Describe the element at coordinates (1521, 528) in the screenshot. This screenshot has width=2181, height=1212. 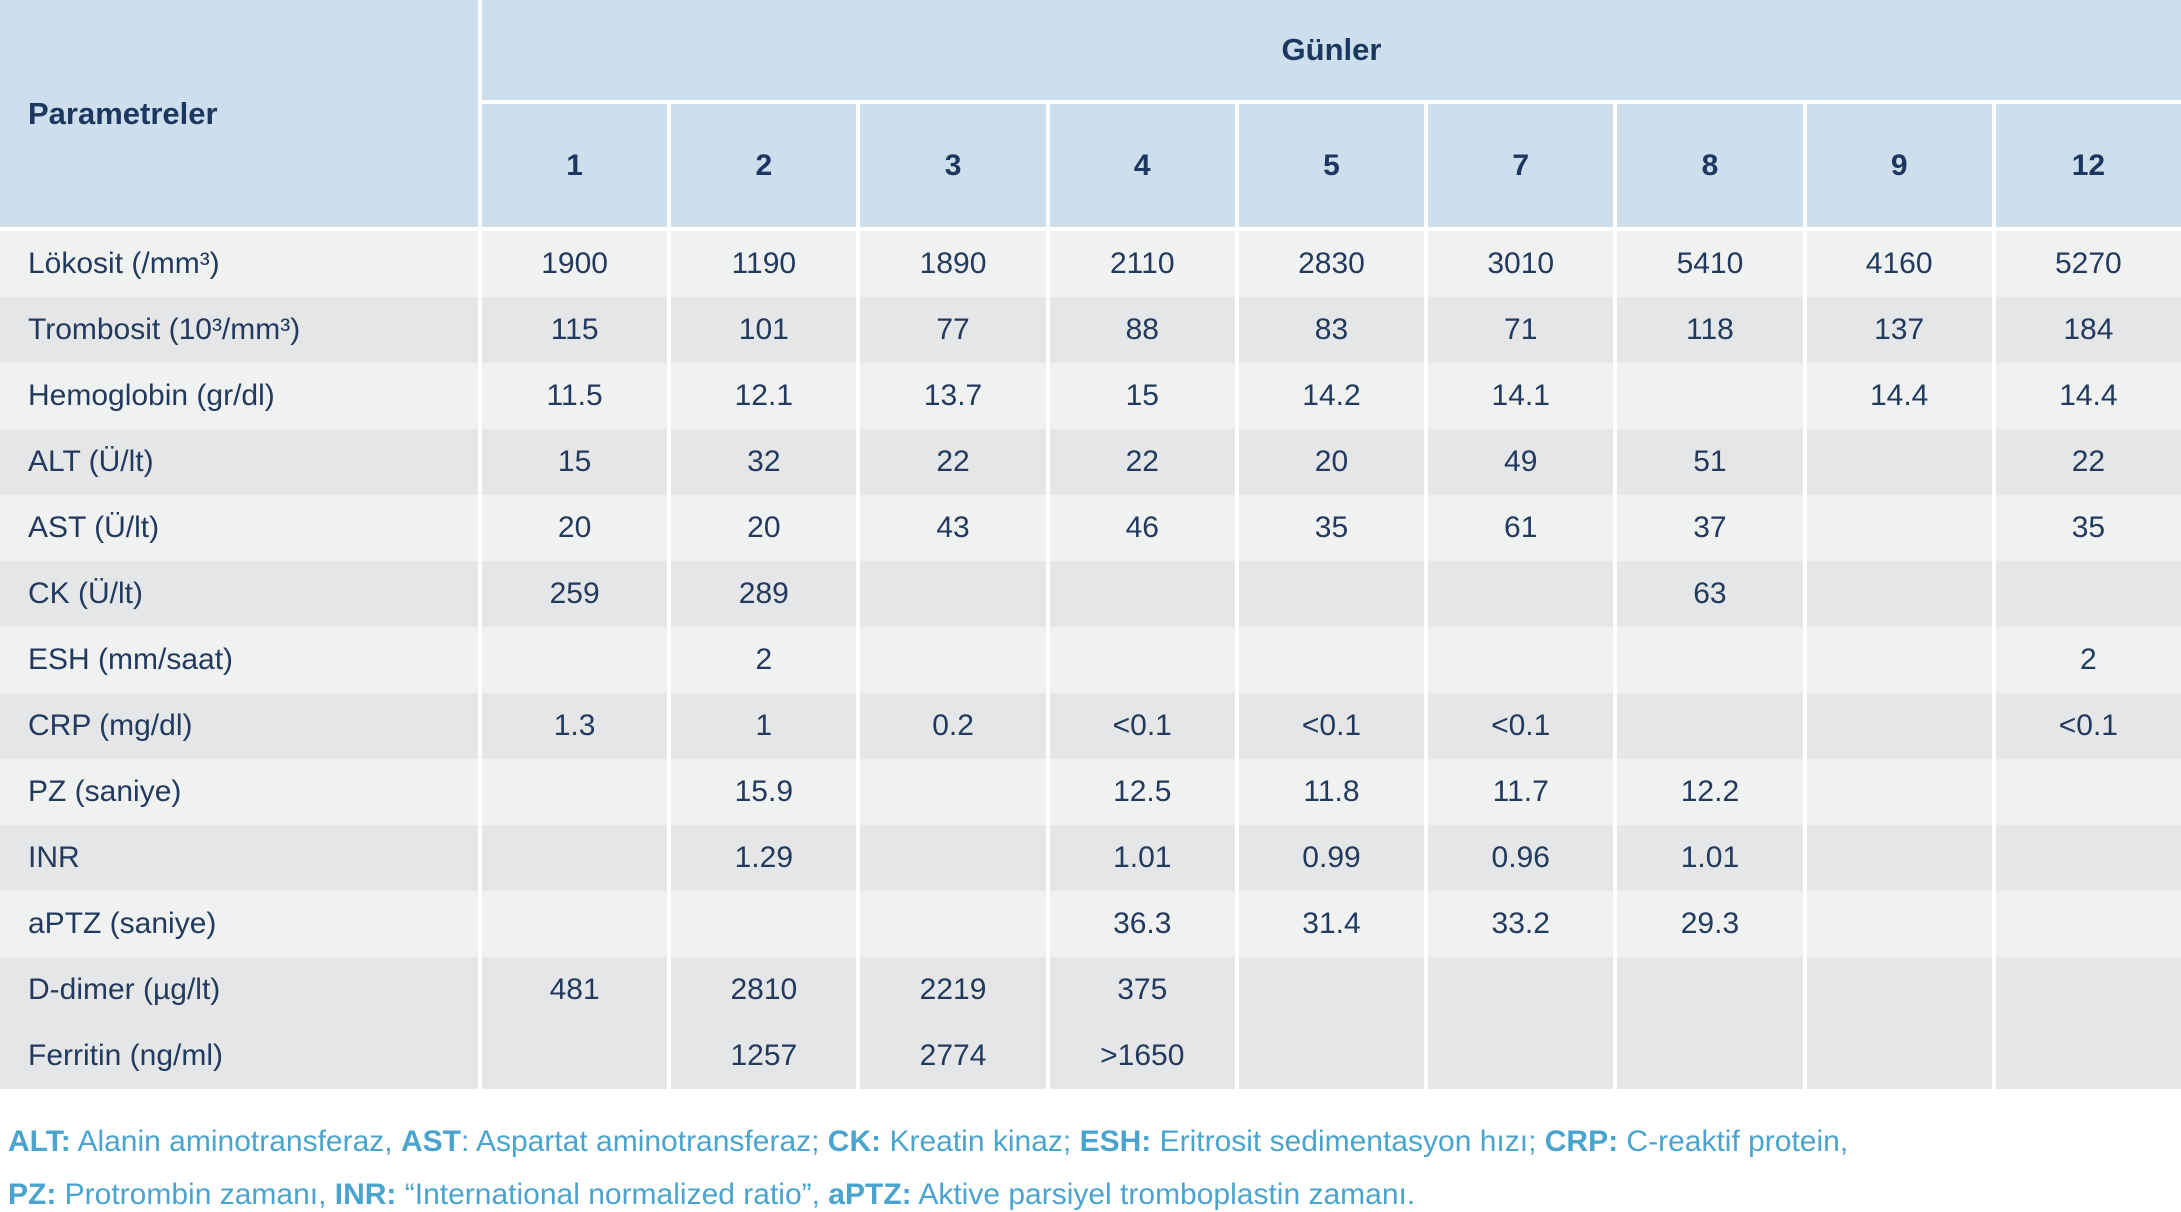
I see `value-cell-day-7: 61` at that location.